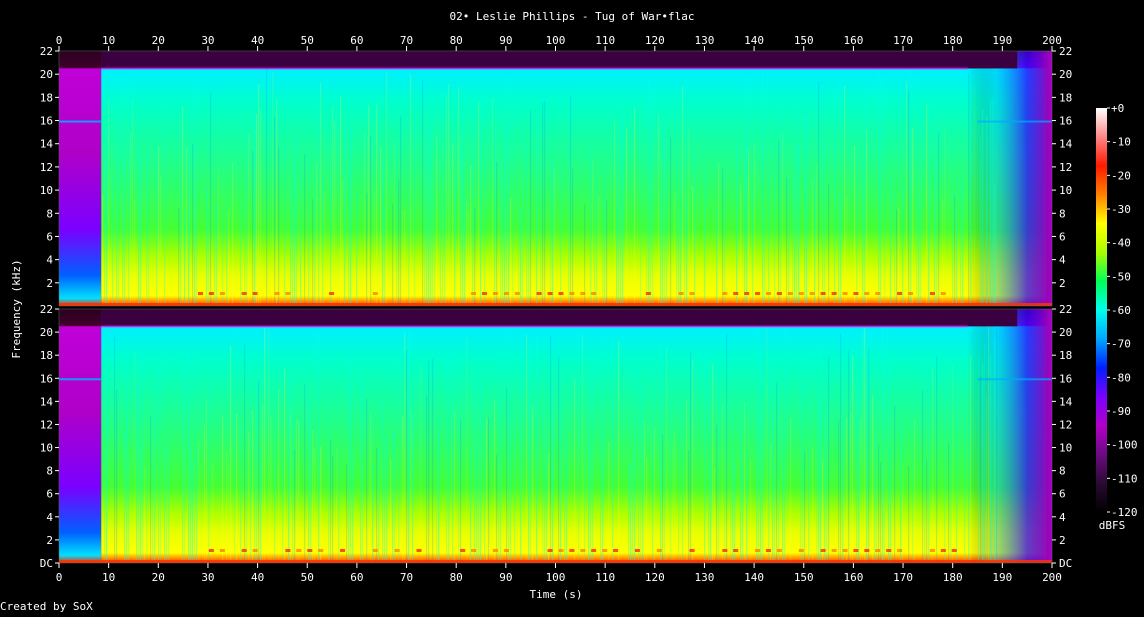  Describe the element at coordinates (108, 40) in the screenshot. I see `x-tick-label-top: 10` at that location.